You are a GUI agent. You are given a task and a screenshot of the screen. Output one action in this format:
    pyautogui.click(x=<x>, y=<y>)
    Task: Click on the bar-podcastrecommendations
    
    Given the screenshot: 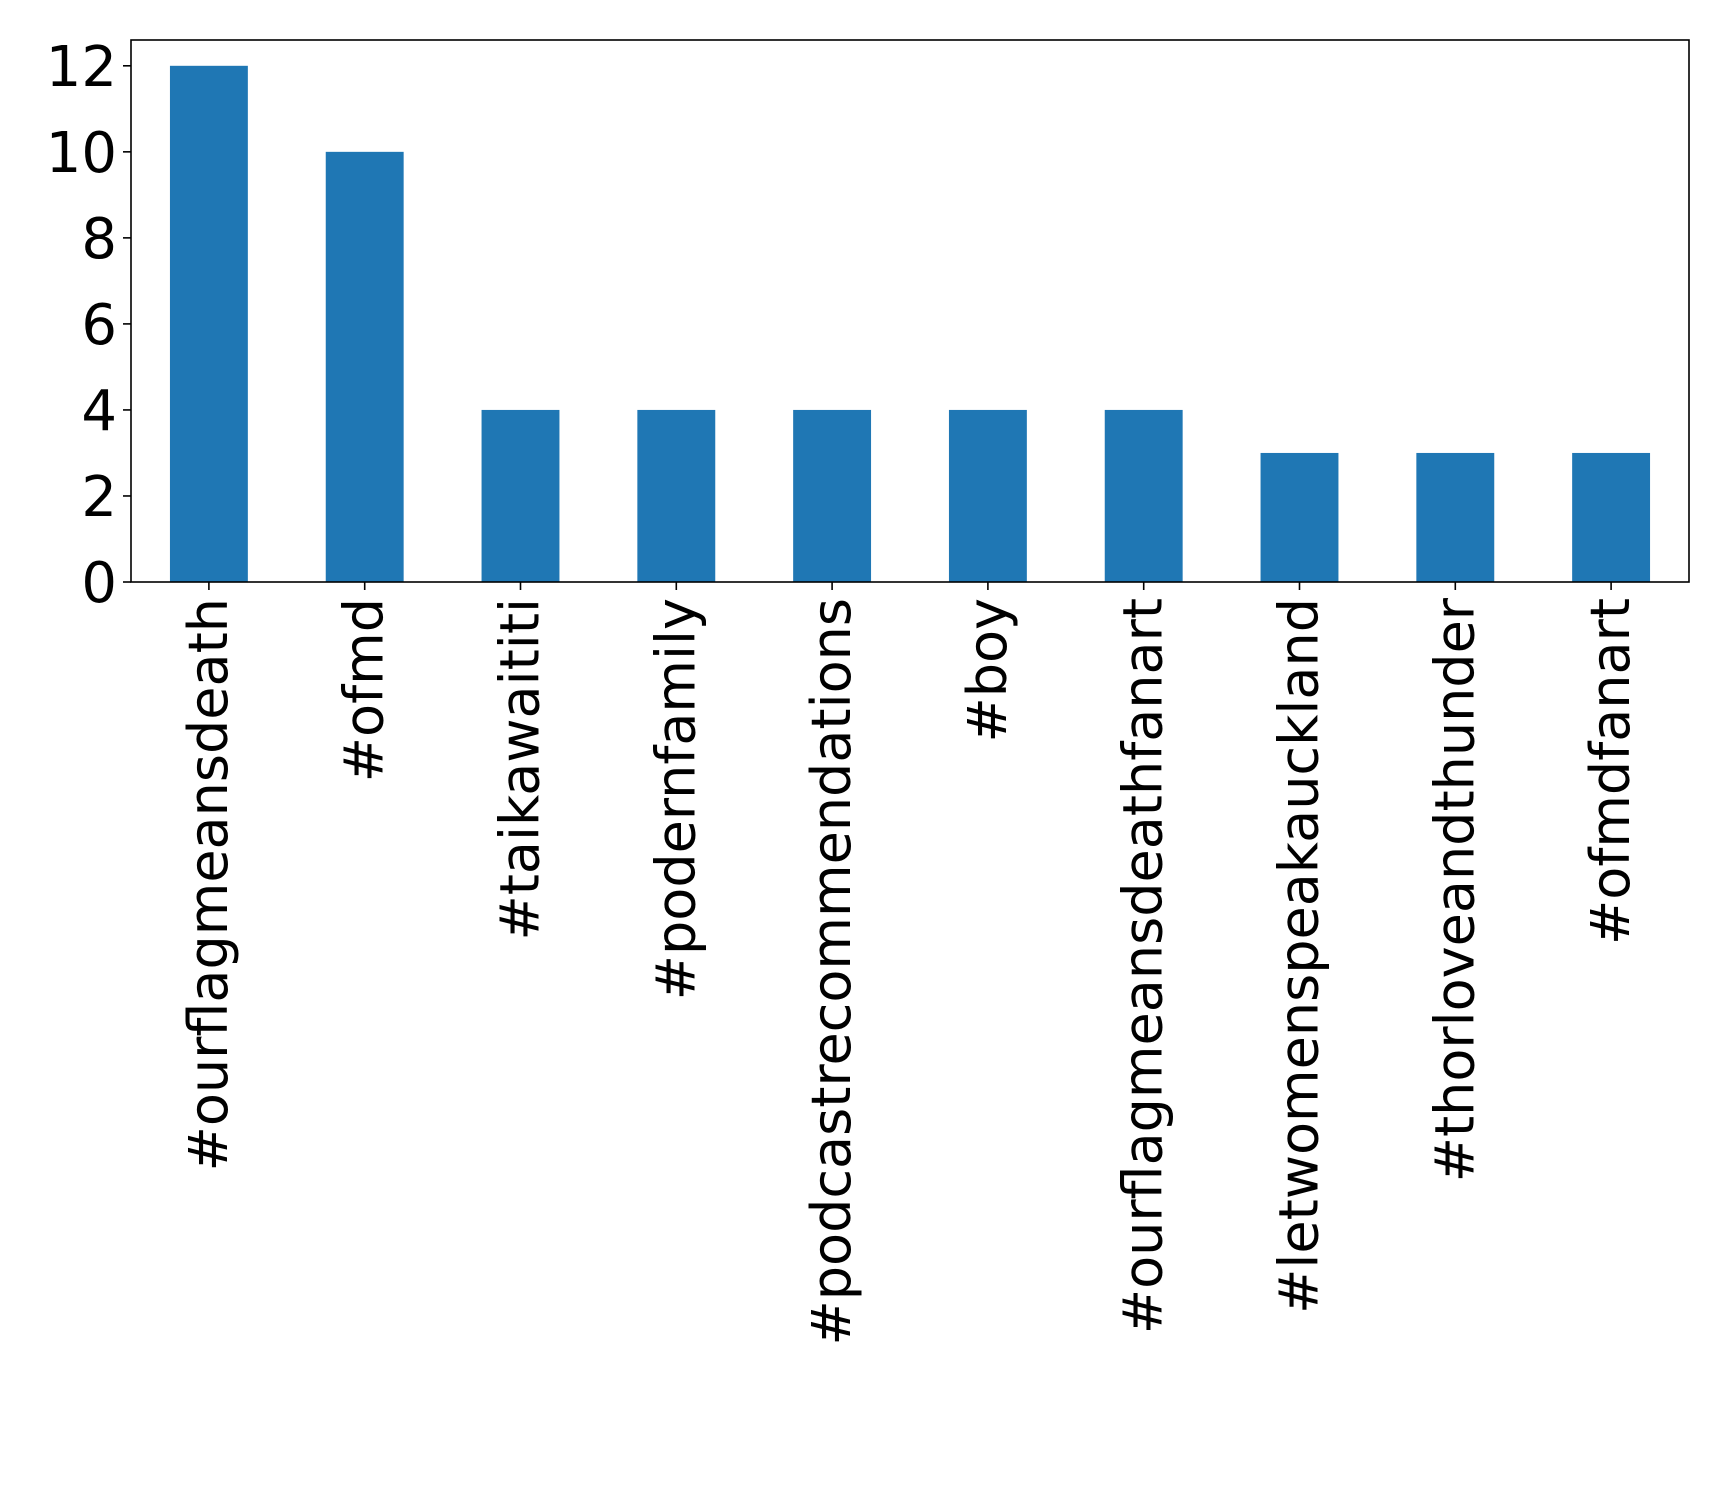 What is the action you would take?
    pyautogui.click(x=832, y=495)
    